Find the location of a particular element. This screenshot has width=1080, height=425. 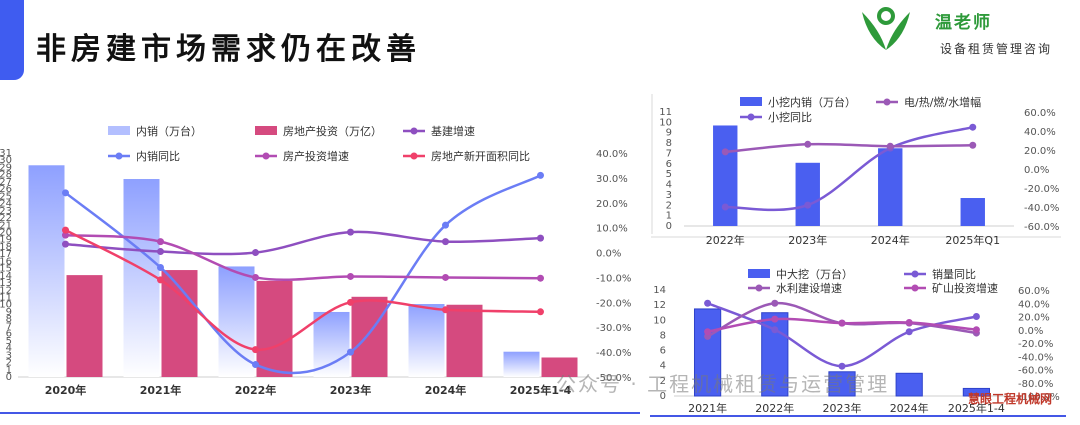

y-left-tick-label: 15 is located at coordinates (6, 269).